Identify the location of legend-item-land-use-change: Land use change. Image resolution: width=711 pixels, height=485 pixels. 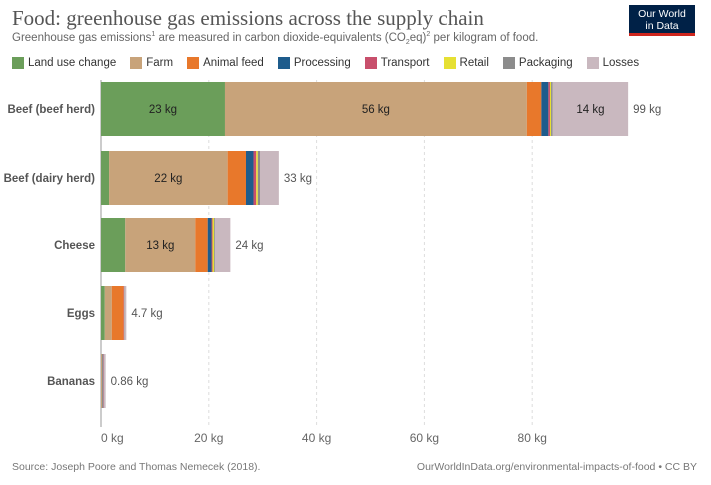
(64, 63).